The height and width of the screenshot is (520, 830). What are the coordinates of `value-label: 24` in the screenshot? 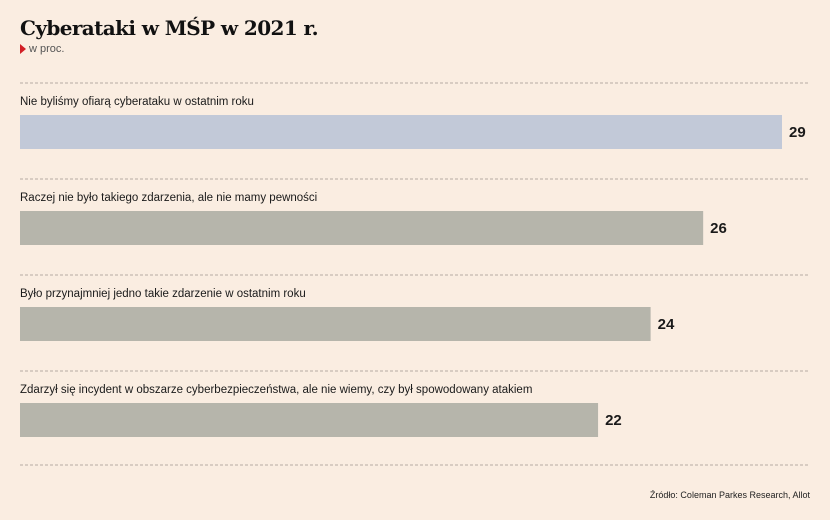 It's located at (666, 324).